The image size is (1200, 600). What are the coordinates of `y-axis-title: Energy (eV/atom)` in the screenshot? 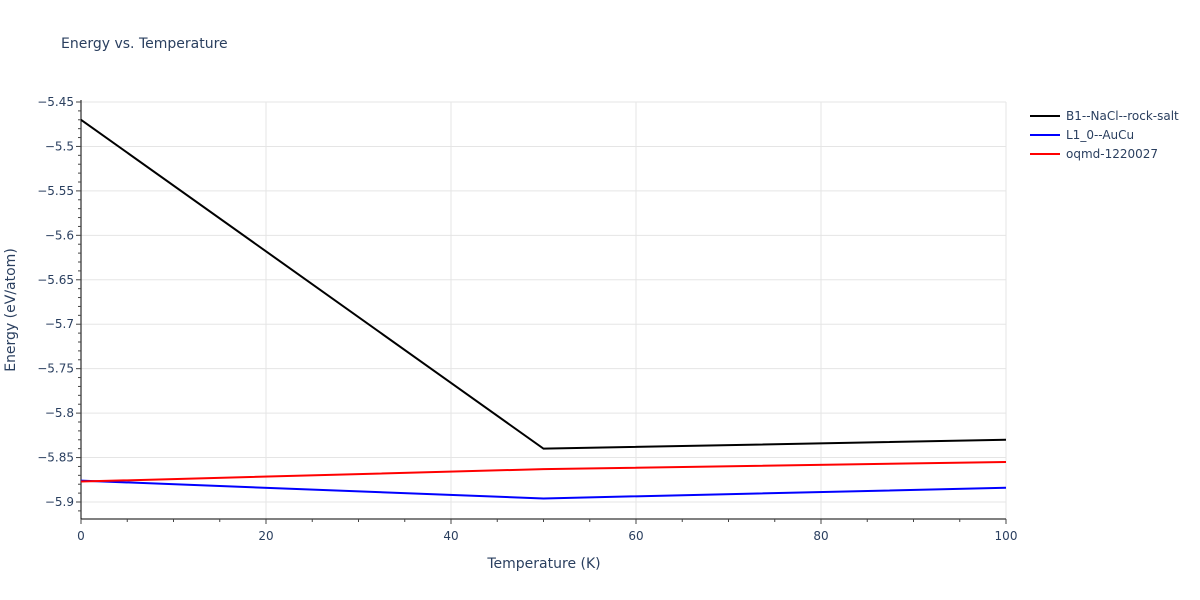 It's located at (11, 310).